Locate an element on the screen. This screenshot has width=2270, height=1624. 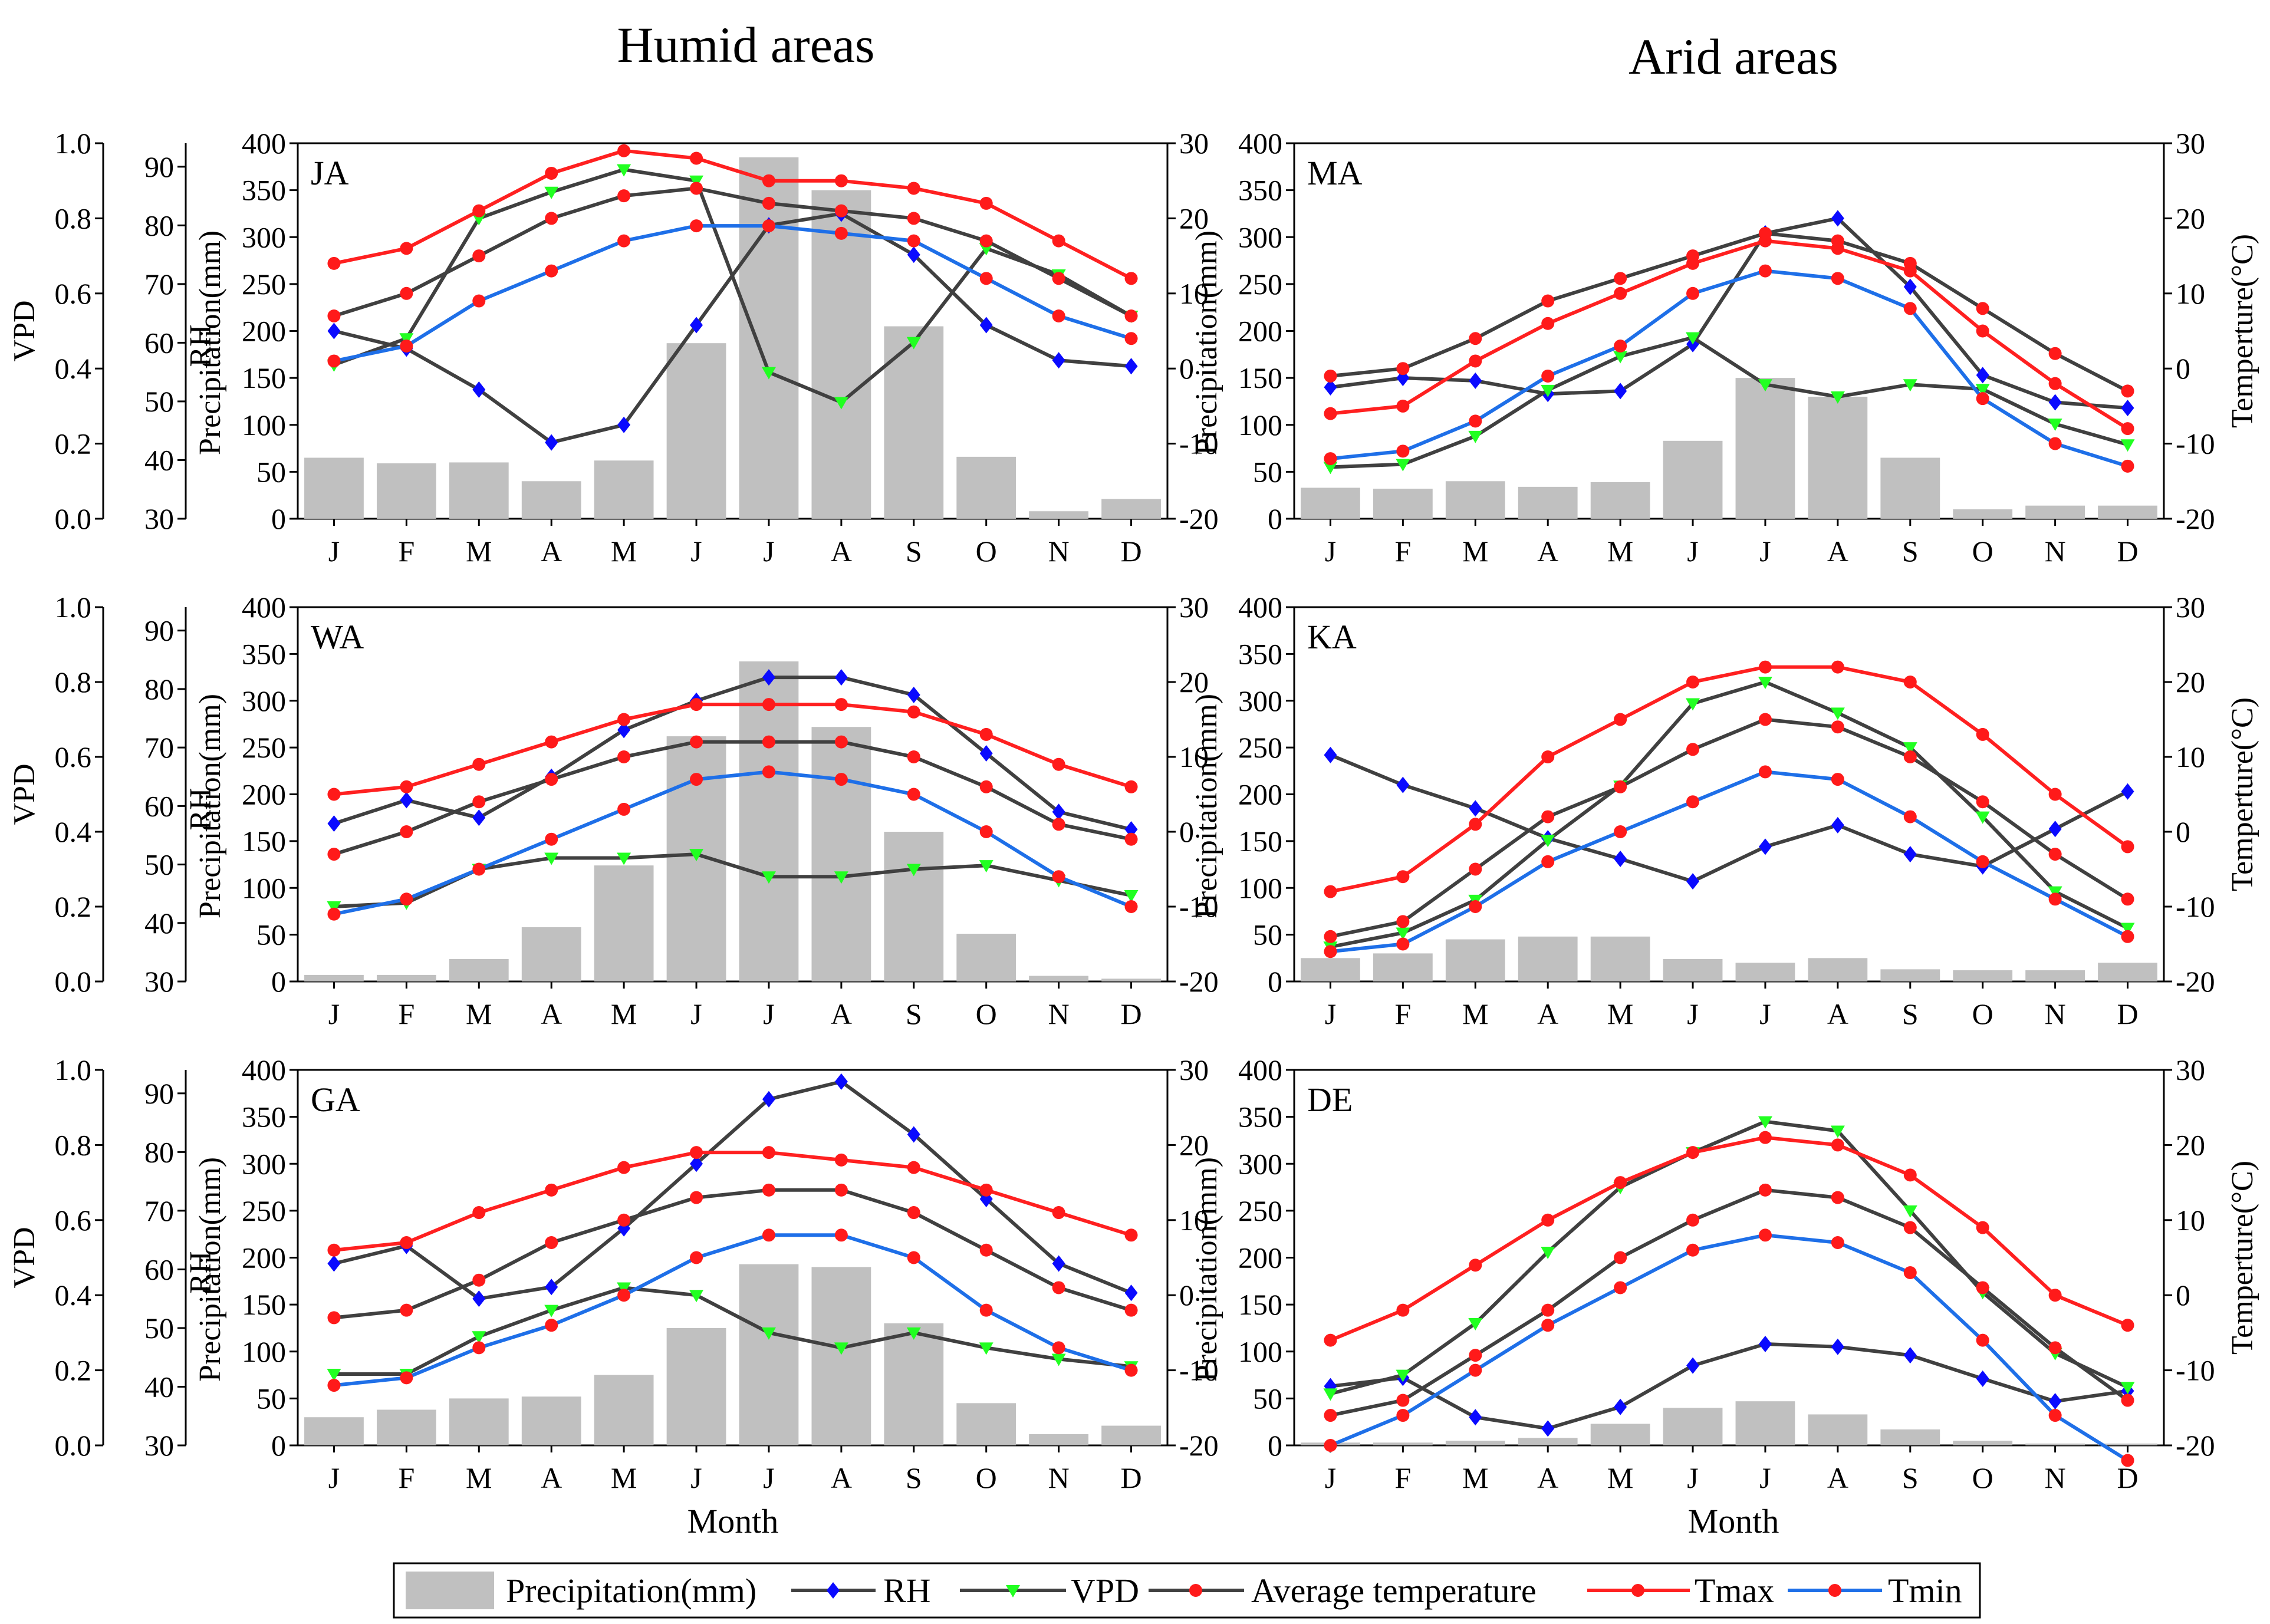
precip-tick-label: 150 is located at coordinates (264, 841).